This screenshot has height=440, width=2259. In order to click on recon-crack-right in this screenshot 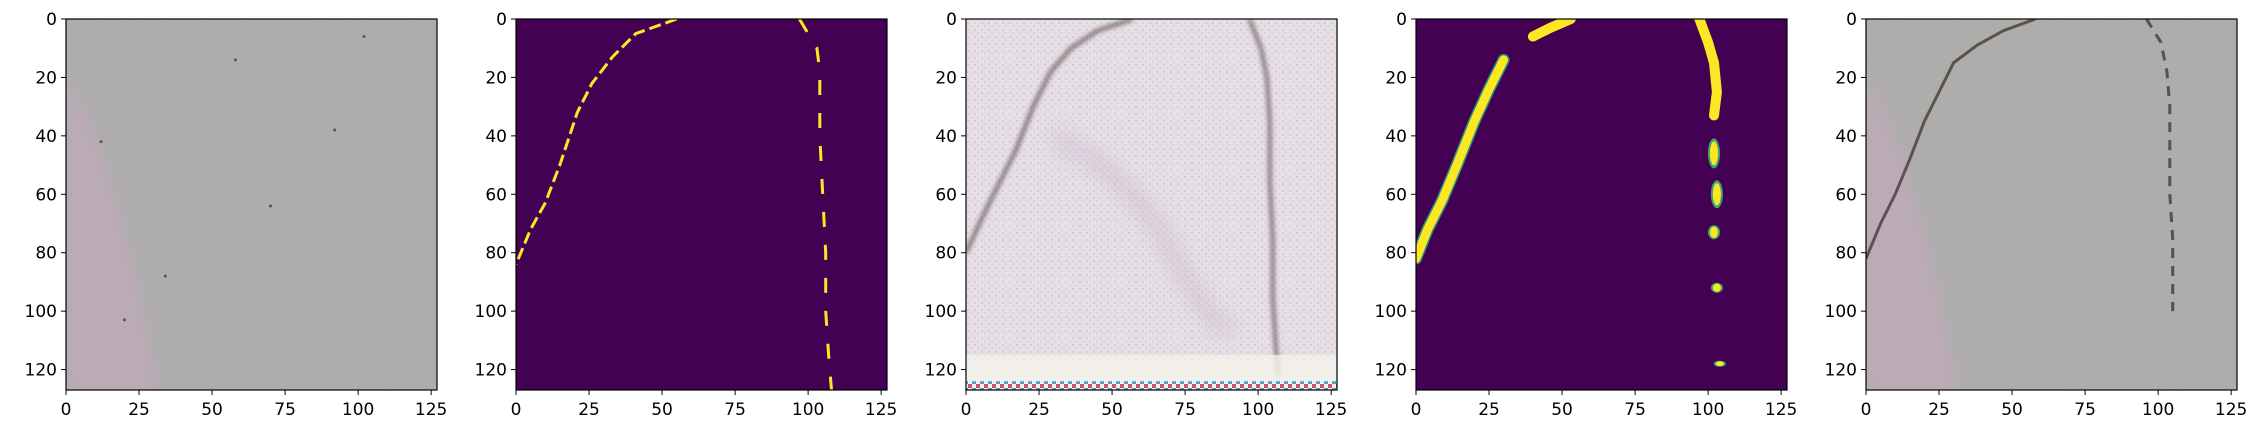, I will do `click(1264, 197)`.